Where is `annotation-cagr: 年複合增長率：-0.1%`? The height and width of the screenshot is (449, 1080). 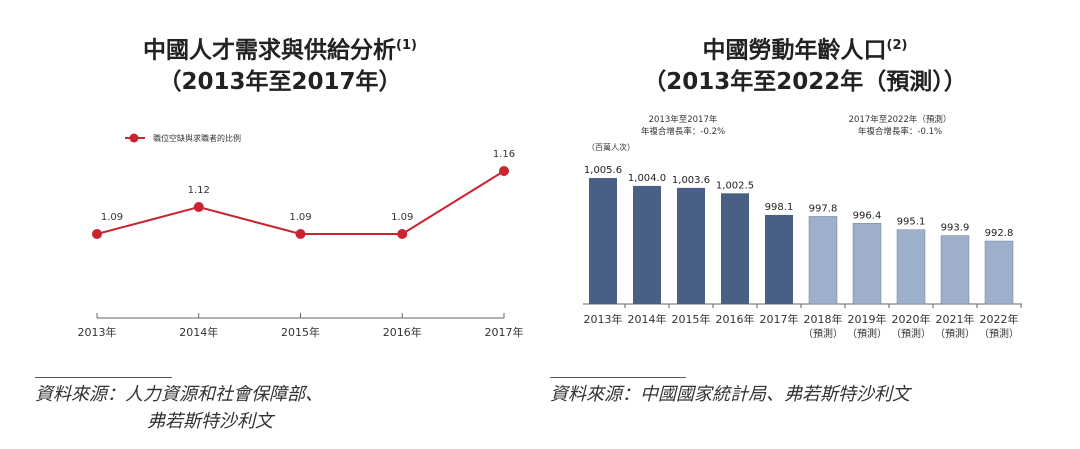
annotation-cagr: 年複合增長率：-0.1% is located at coordinates (900, 131).